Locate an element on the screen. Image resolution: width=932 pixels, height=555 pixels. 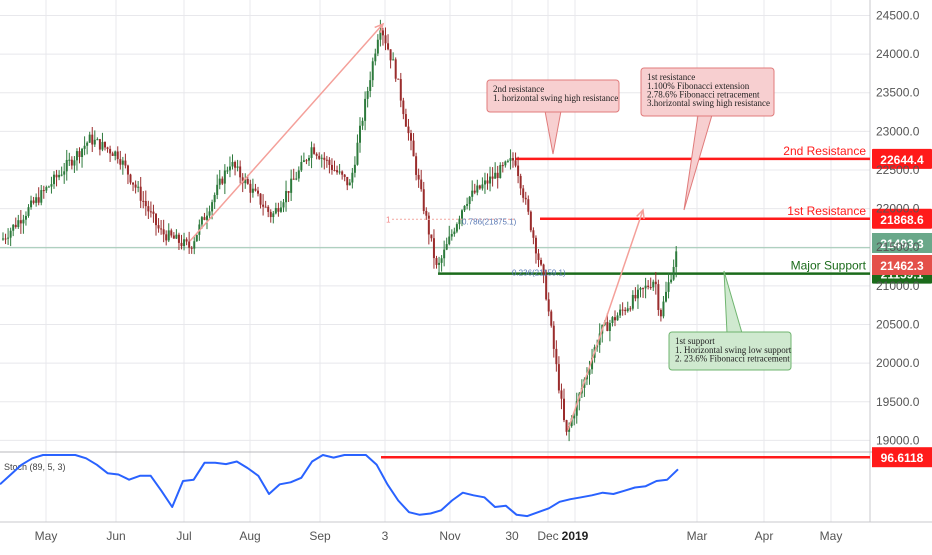
level-price-badge: 22644.4 is located at coordinates (902, 158).